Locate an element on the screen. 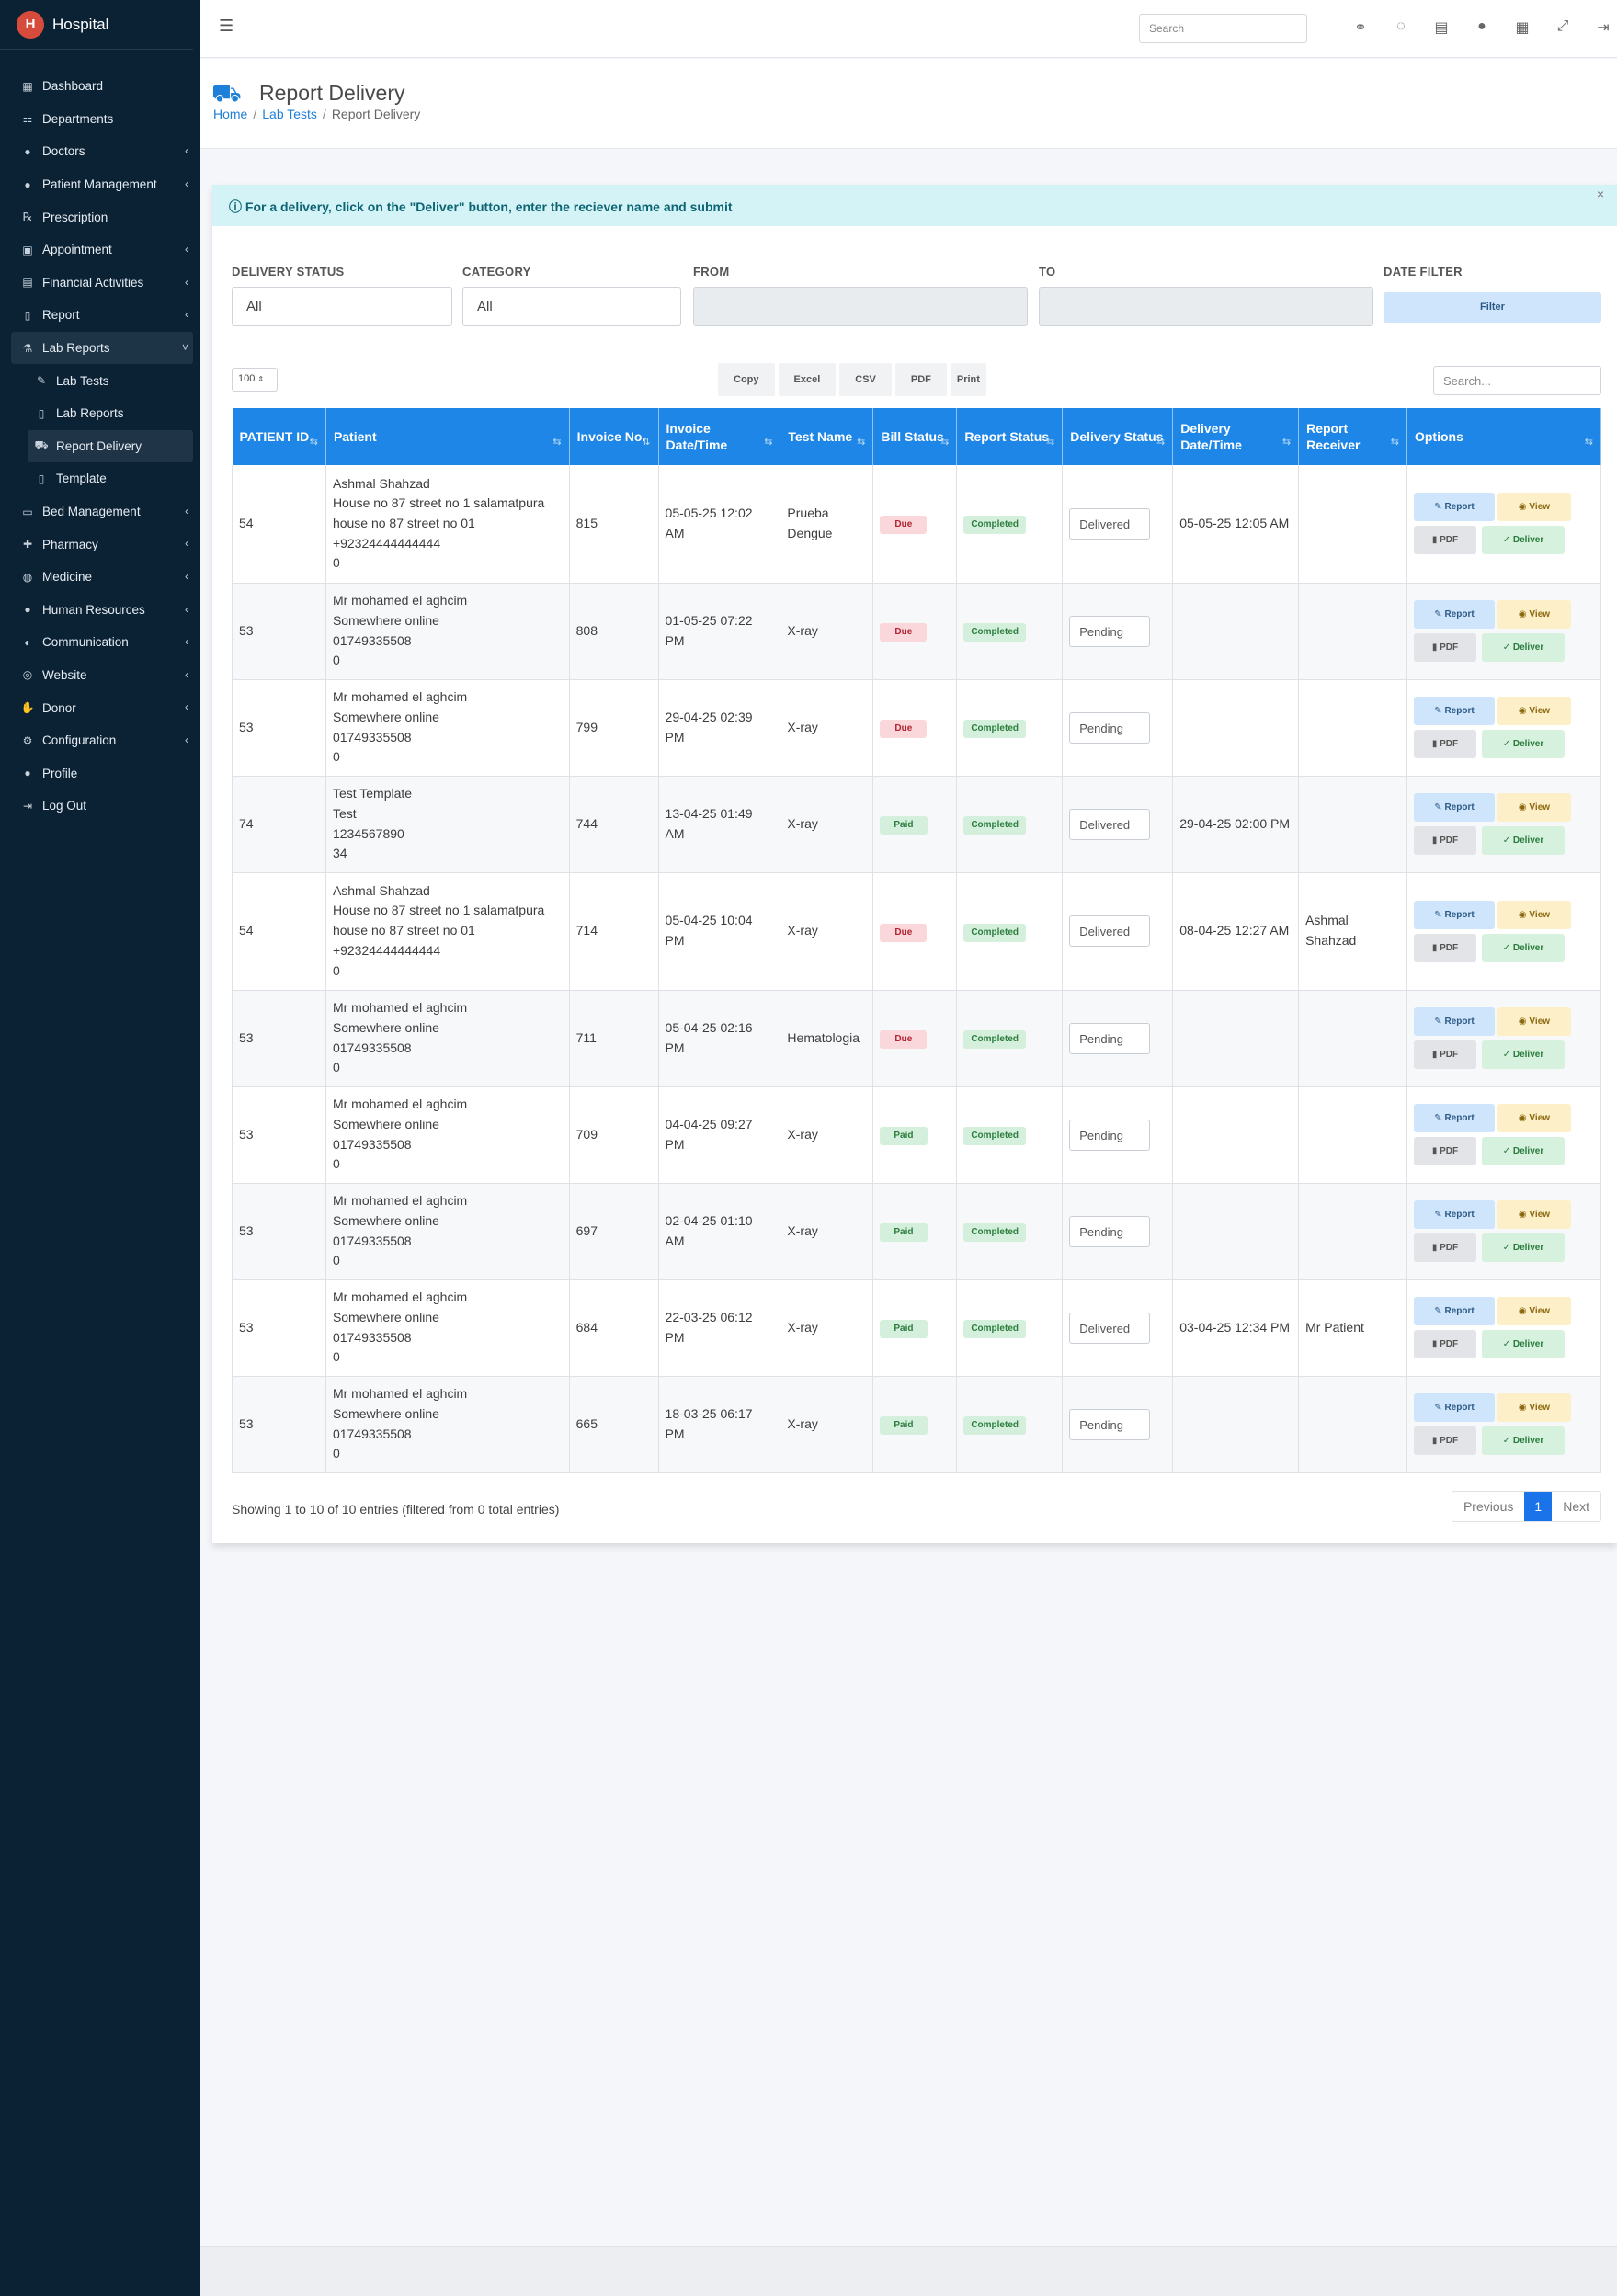 This screenshot has height=2296, width=1617. column-header: Delivery Date/Time ⇆ is located at coordinates (1236, 437).